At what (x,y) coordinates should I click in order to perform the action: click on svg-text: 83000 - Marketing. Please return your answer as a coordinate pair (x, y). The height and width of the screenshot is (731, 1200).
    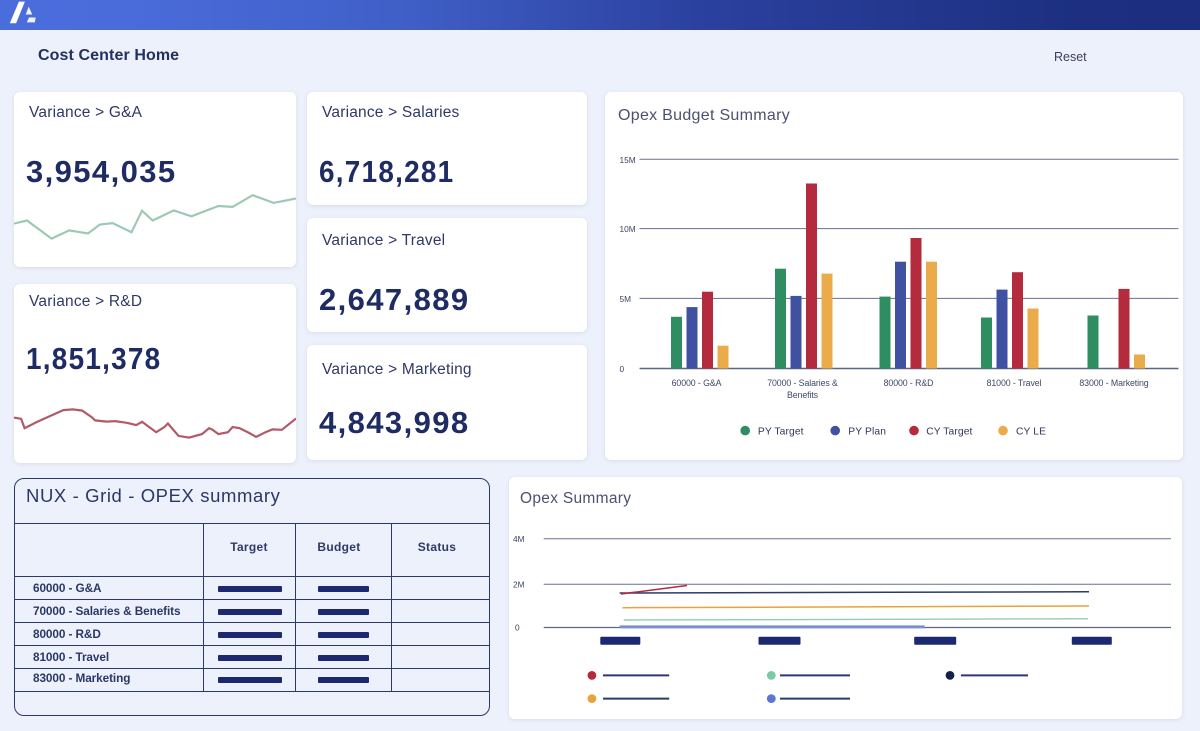
    Looking at the image, I should click on (1113, 383).